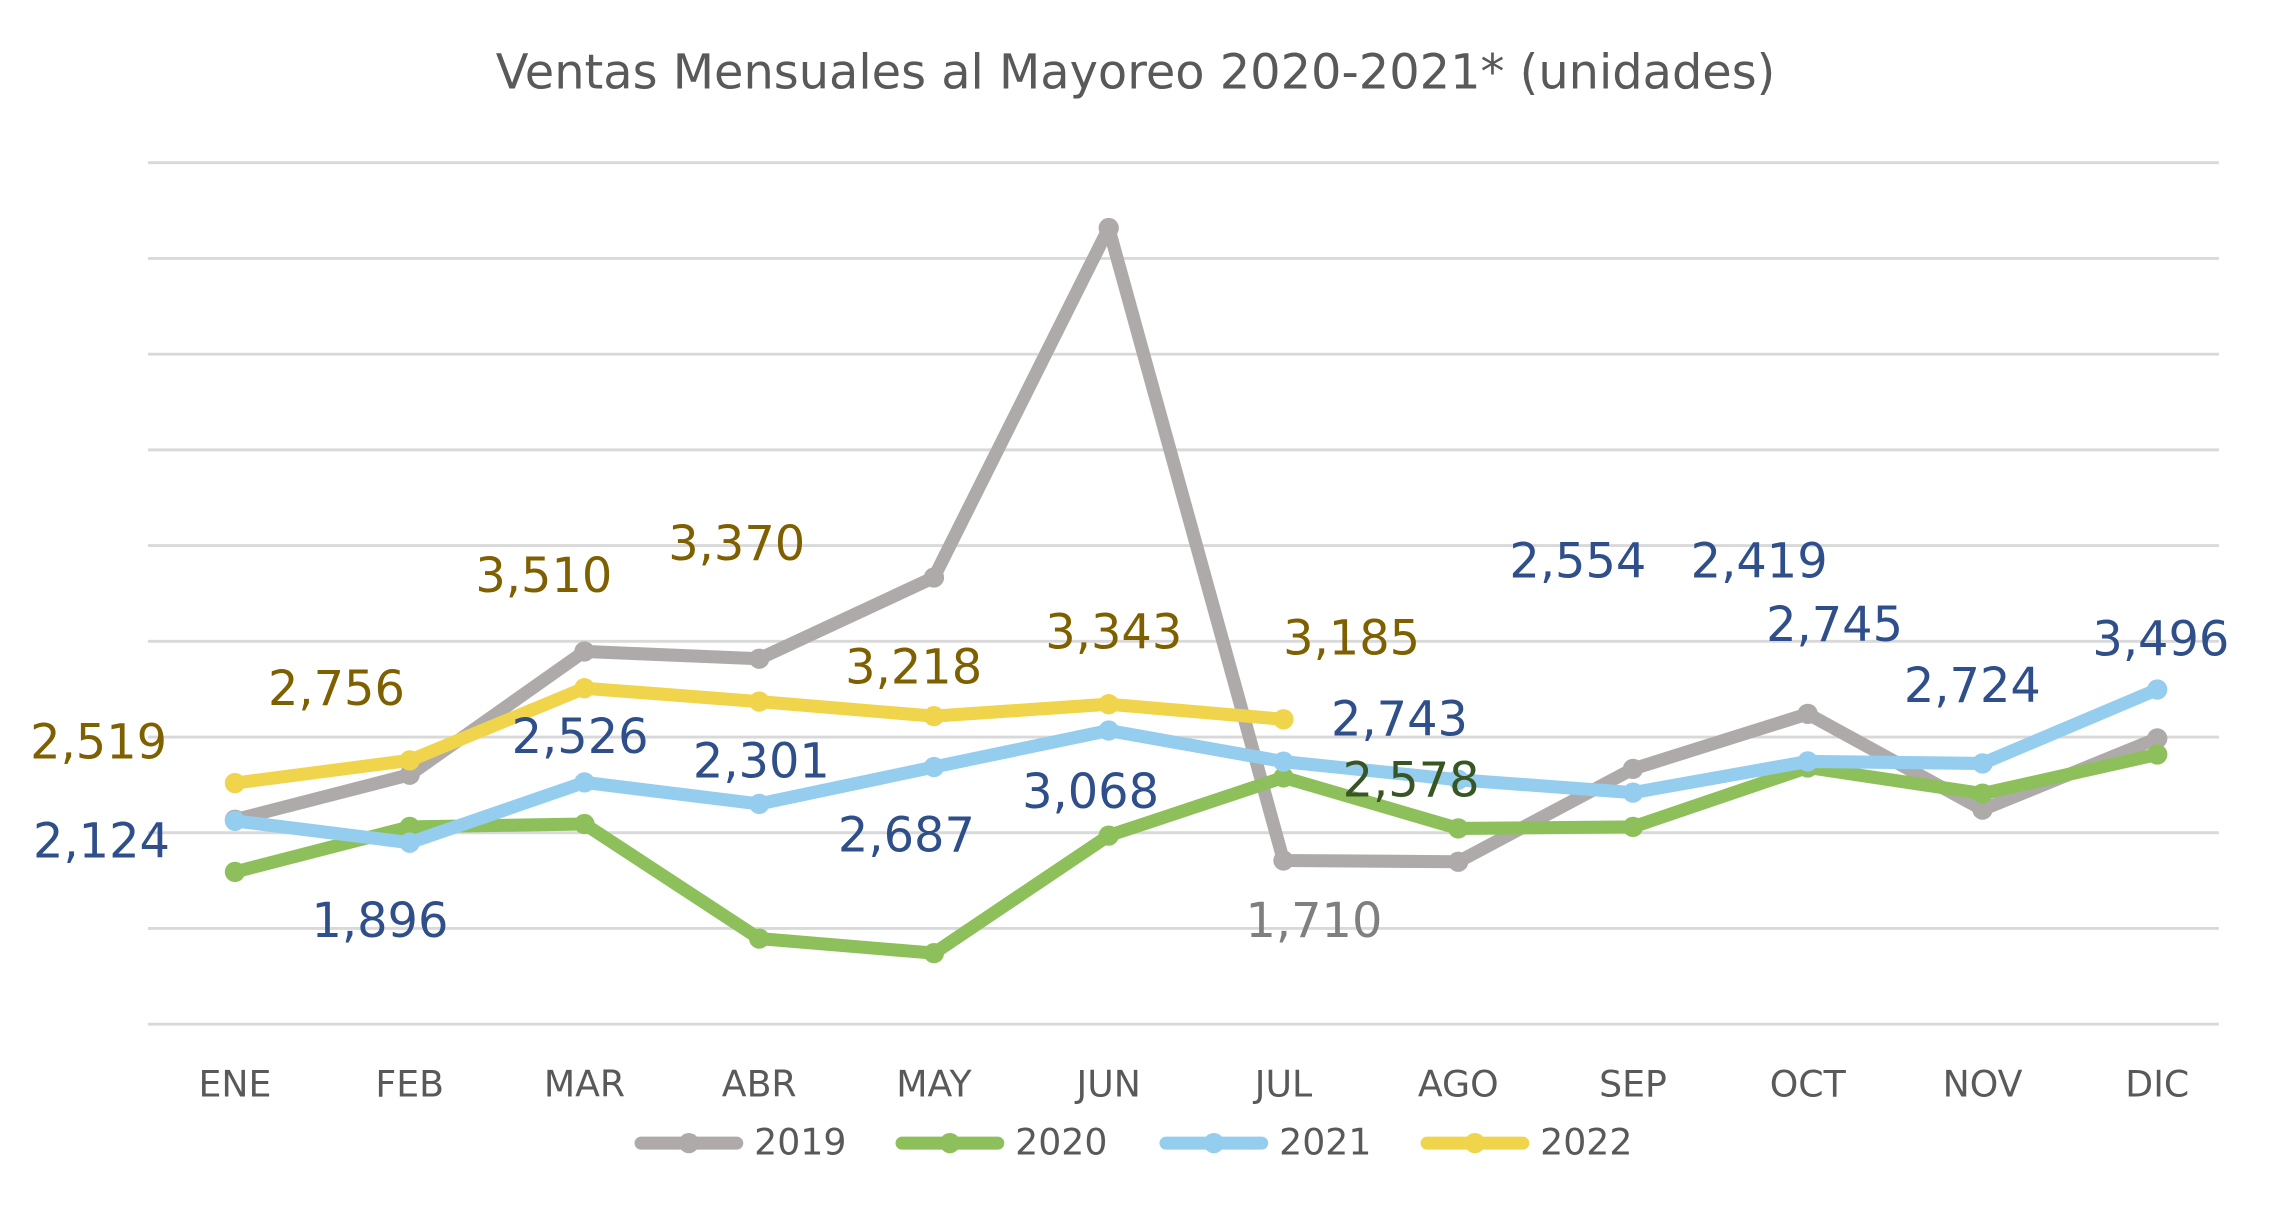  Describe the element at coordinates (409, 1084) in the screenshot. I see `x-tick-label: FEB` at that location.